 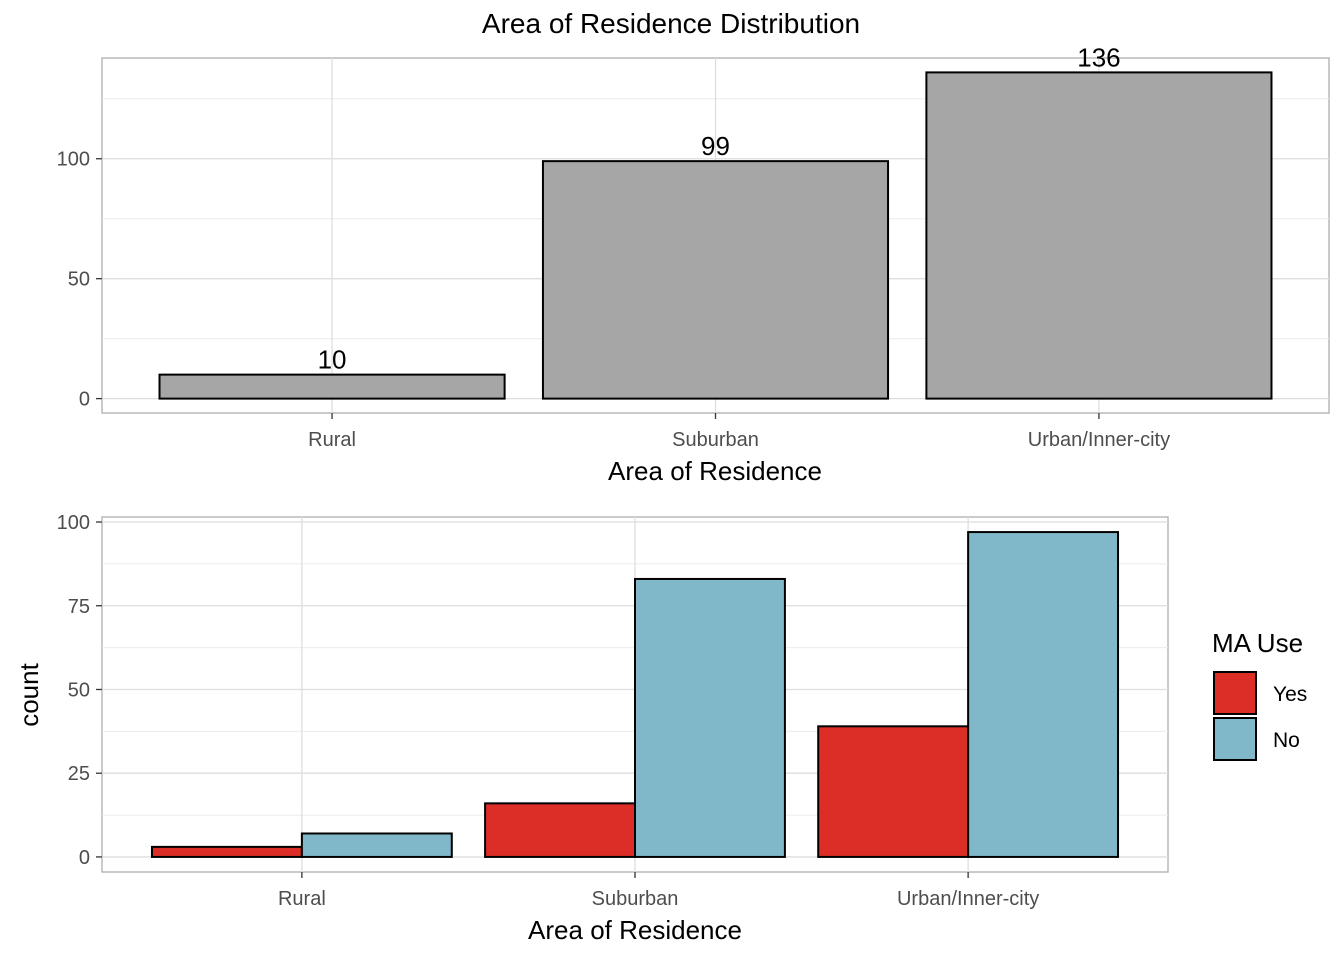 I want to click on bottom-x-axis-title: Area of Residence, so click(x=635, y=930).